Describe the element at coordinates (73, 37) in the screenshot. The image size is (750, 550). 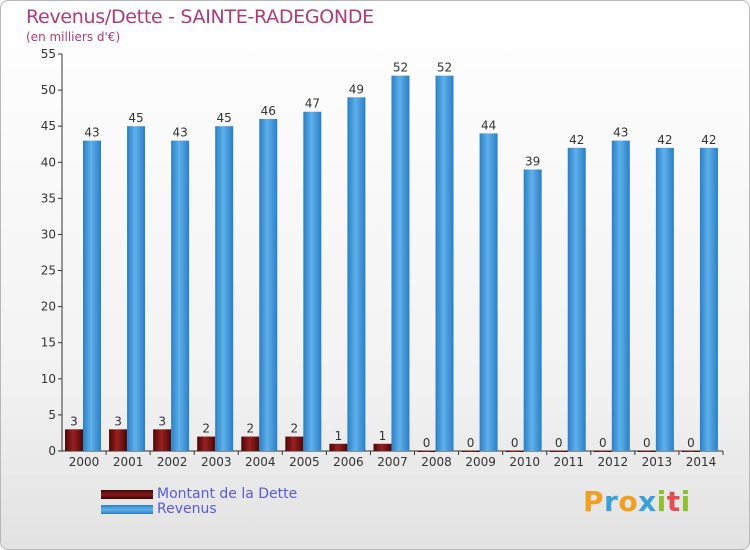
I see `chart-subtitle: (en milliers d'€)` at that location.